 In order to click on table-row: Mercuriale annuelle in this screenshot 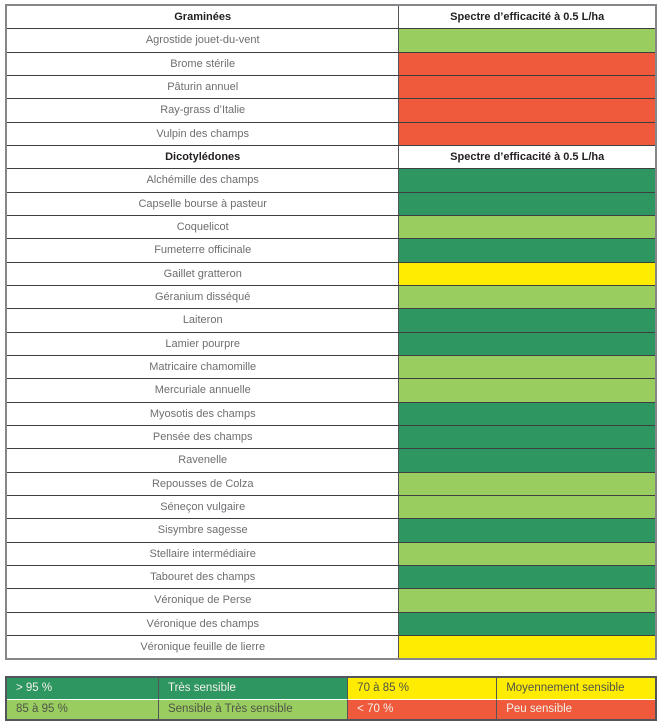, I will do `click(331, 390)`.